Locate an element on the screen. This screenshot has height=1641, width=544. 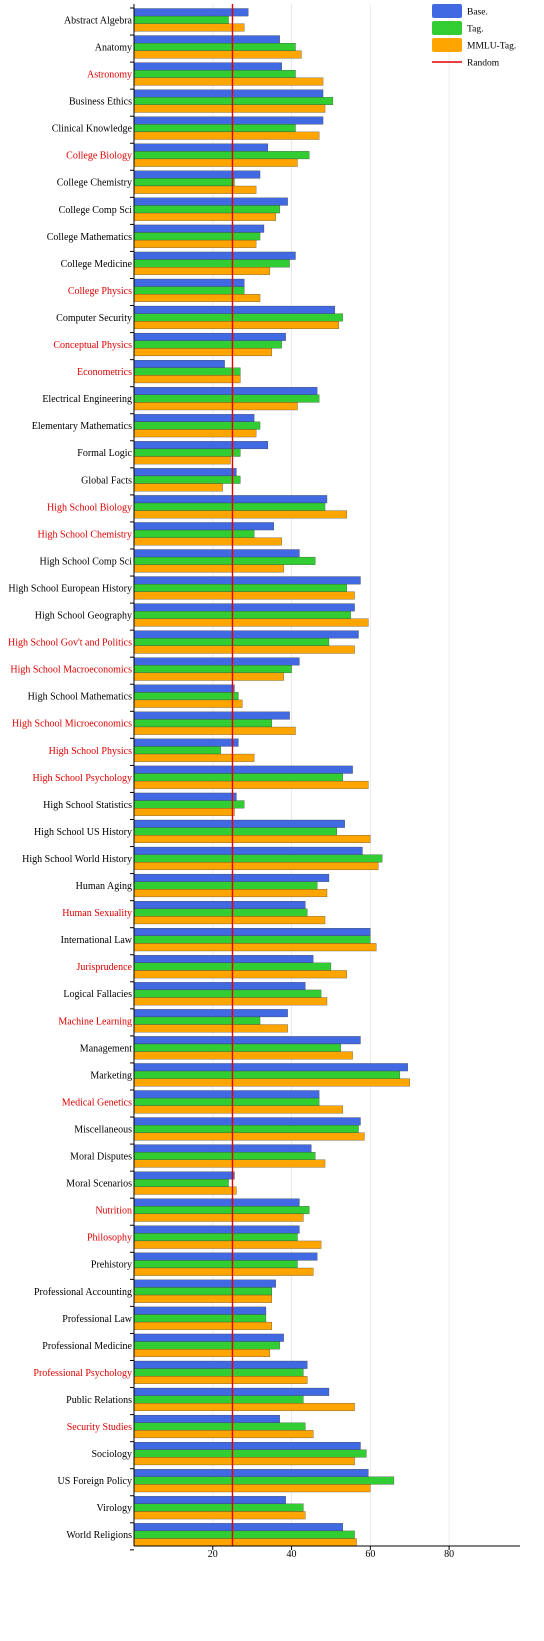
category-label-high-school-biology: High School Biology is located at coordinates (89, 507).